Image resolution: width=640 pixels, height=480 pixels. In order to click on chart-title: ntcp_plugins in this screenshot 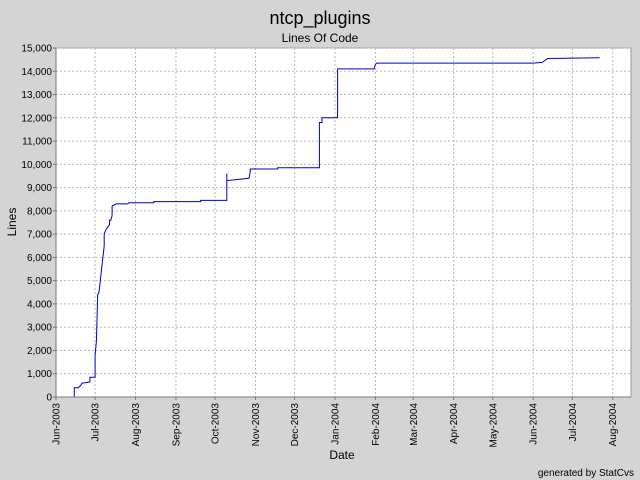, I will do `click(319, 18)`.